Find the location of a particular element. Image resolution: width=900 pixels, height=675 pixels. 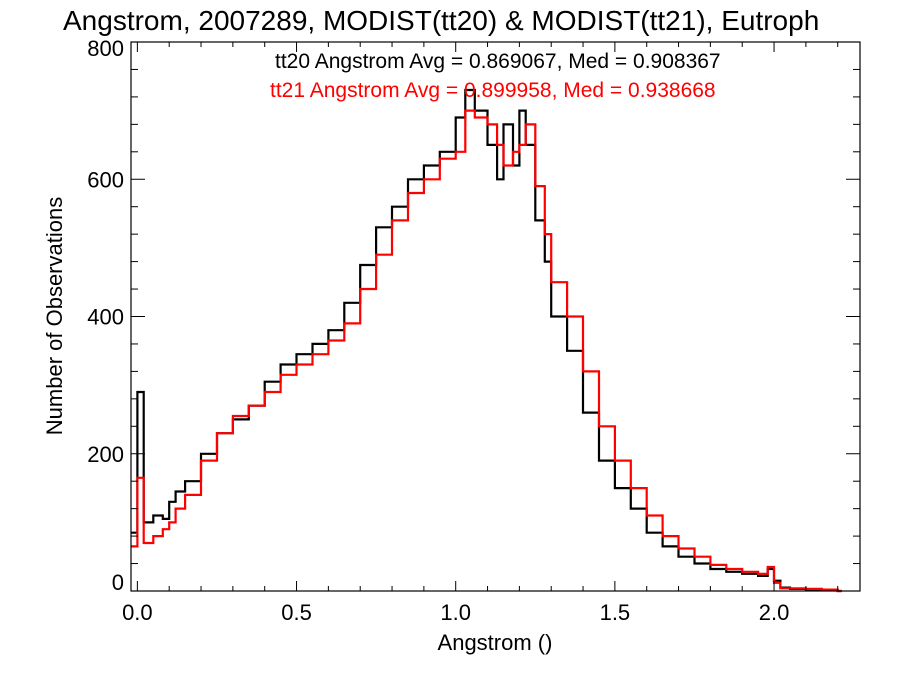

y-tick-label: 200 is located at coordinates (105, 454).